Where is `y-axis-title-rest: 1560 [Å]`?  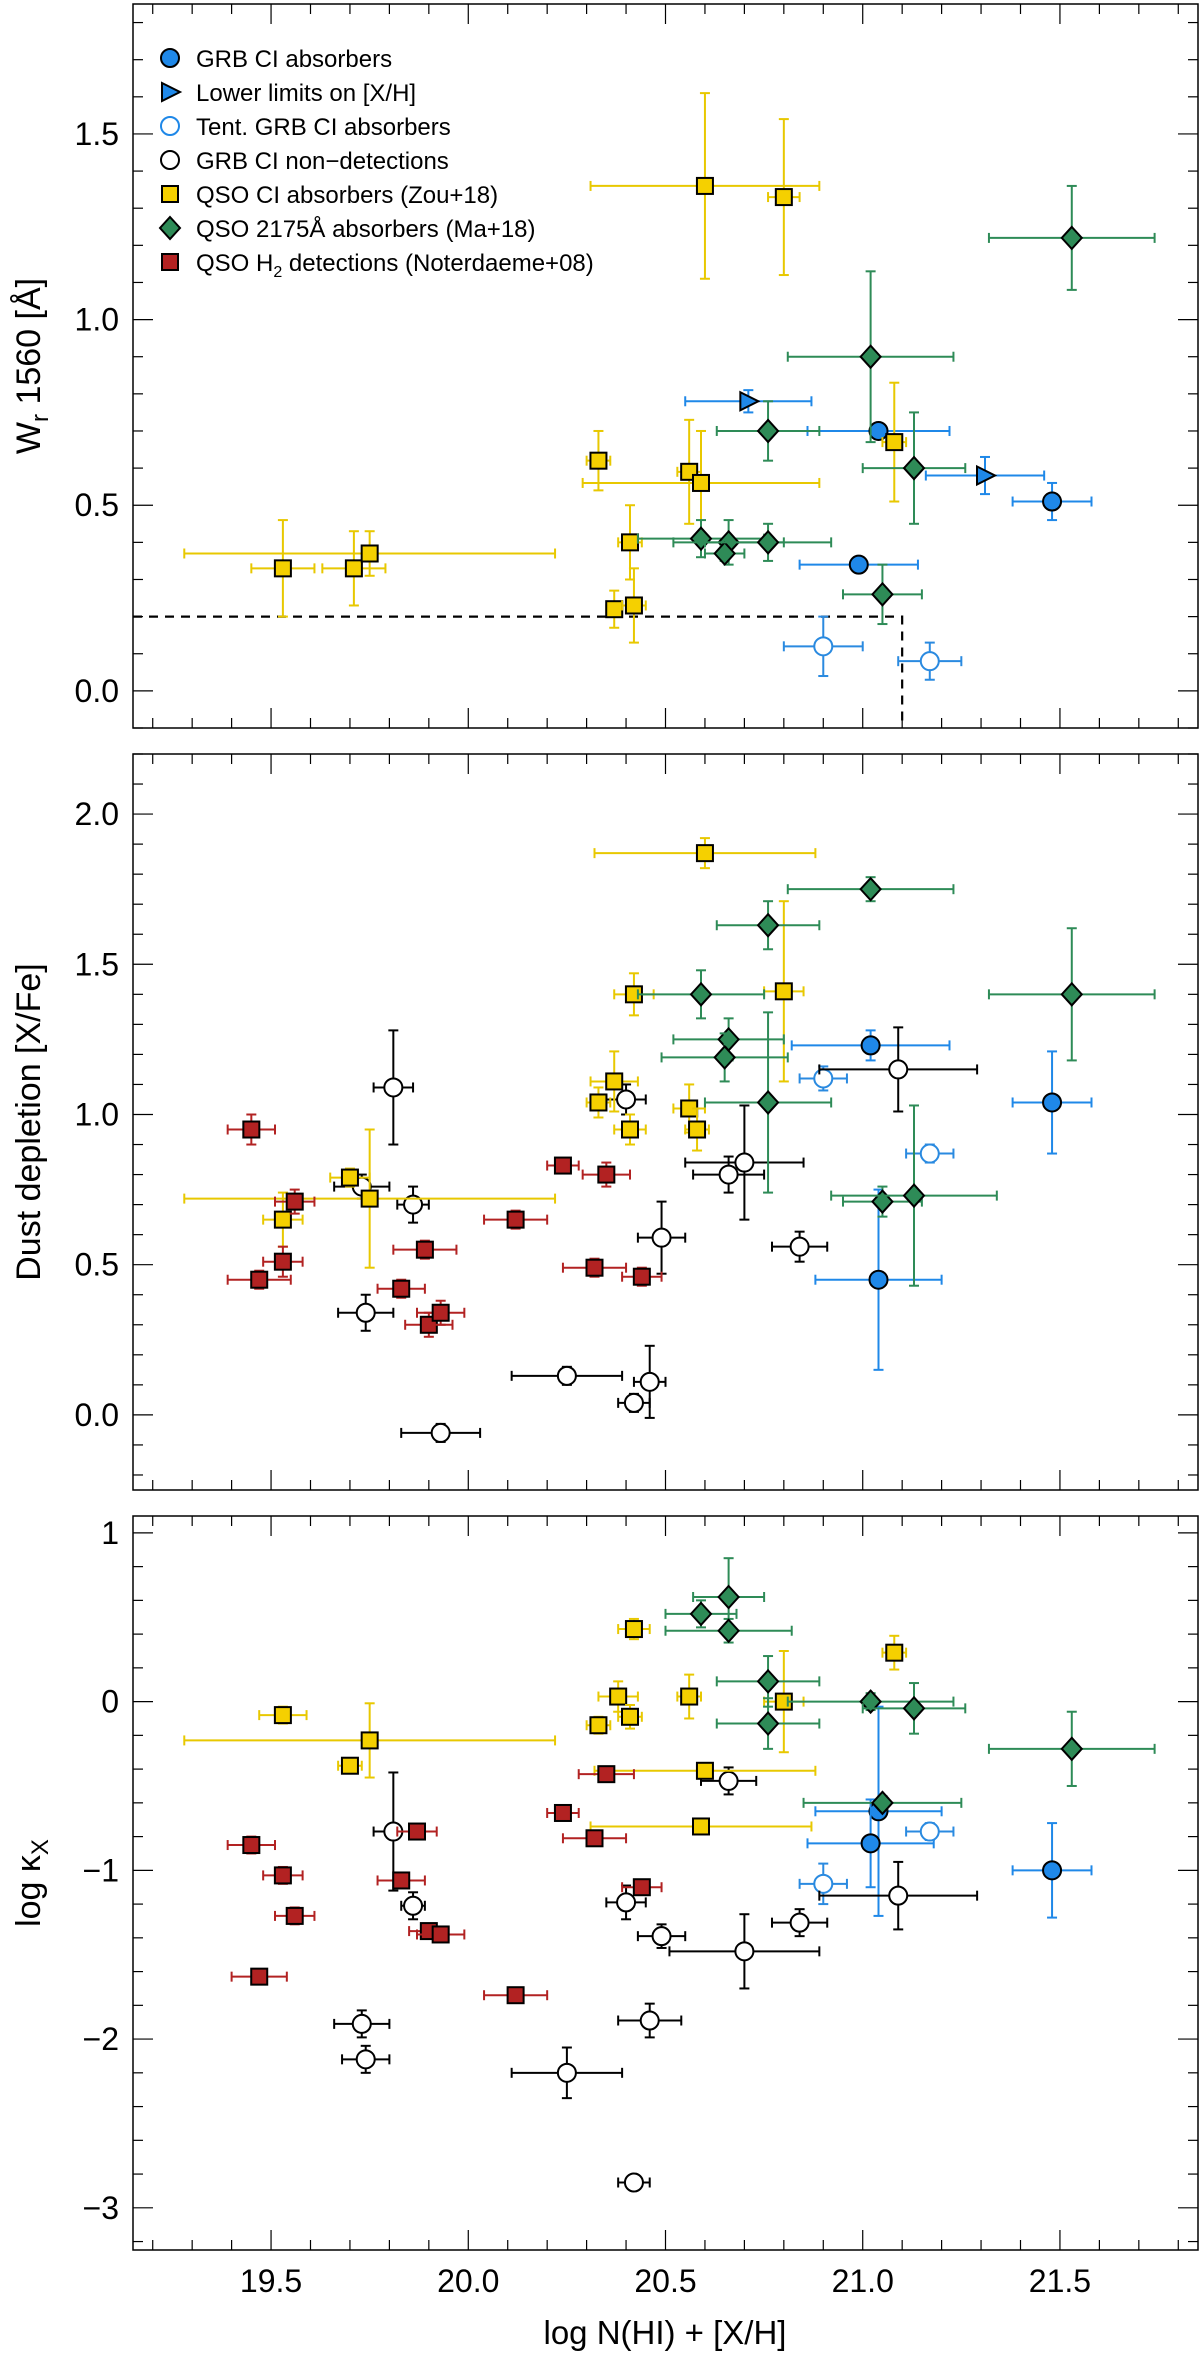 y-axis-title-rest: 1560 [Å] is located at coordinates (29, 346).